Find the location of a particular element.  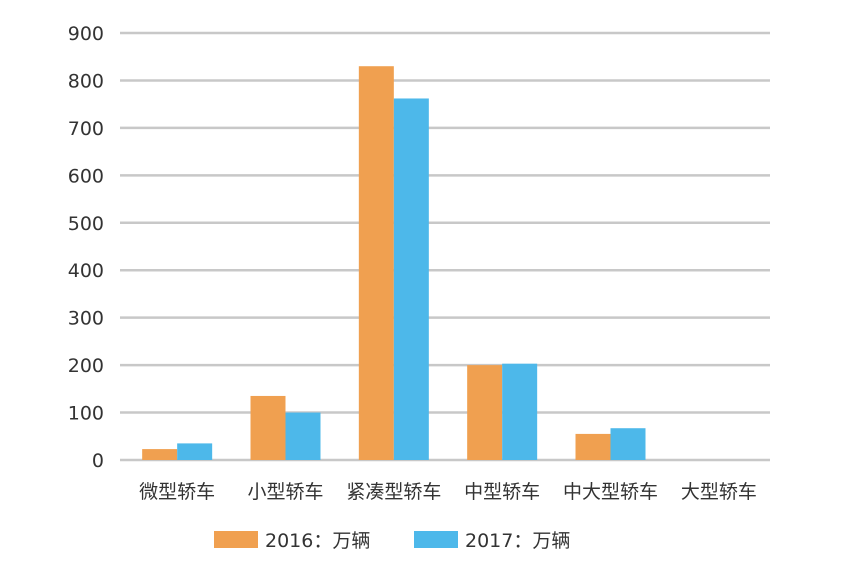

legend-label-2016: 2016：万辆 is located at coordinates (317, 541).